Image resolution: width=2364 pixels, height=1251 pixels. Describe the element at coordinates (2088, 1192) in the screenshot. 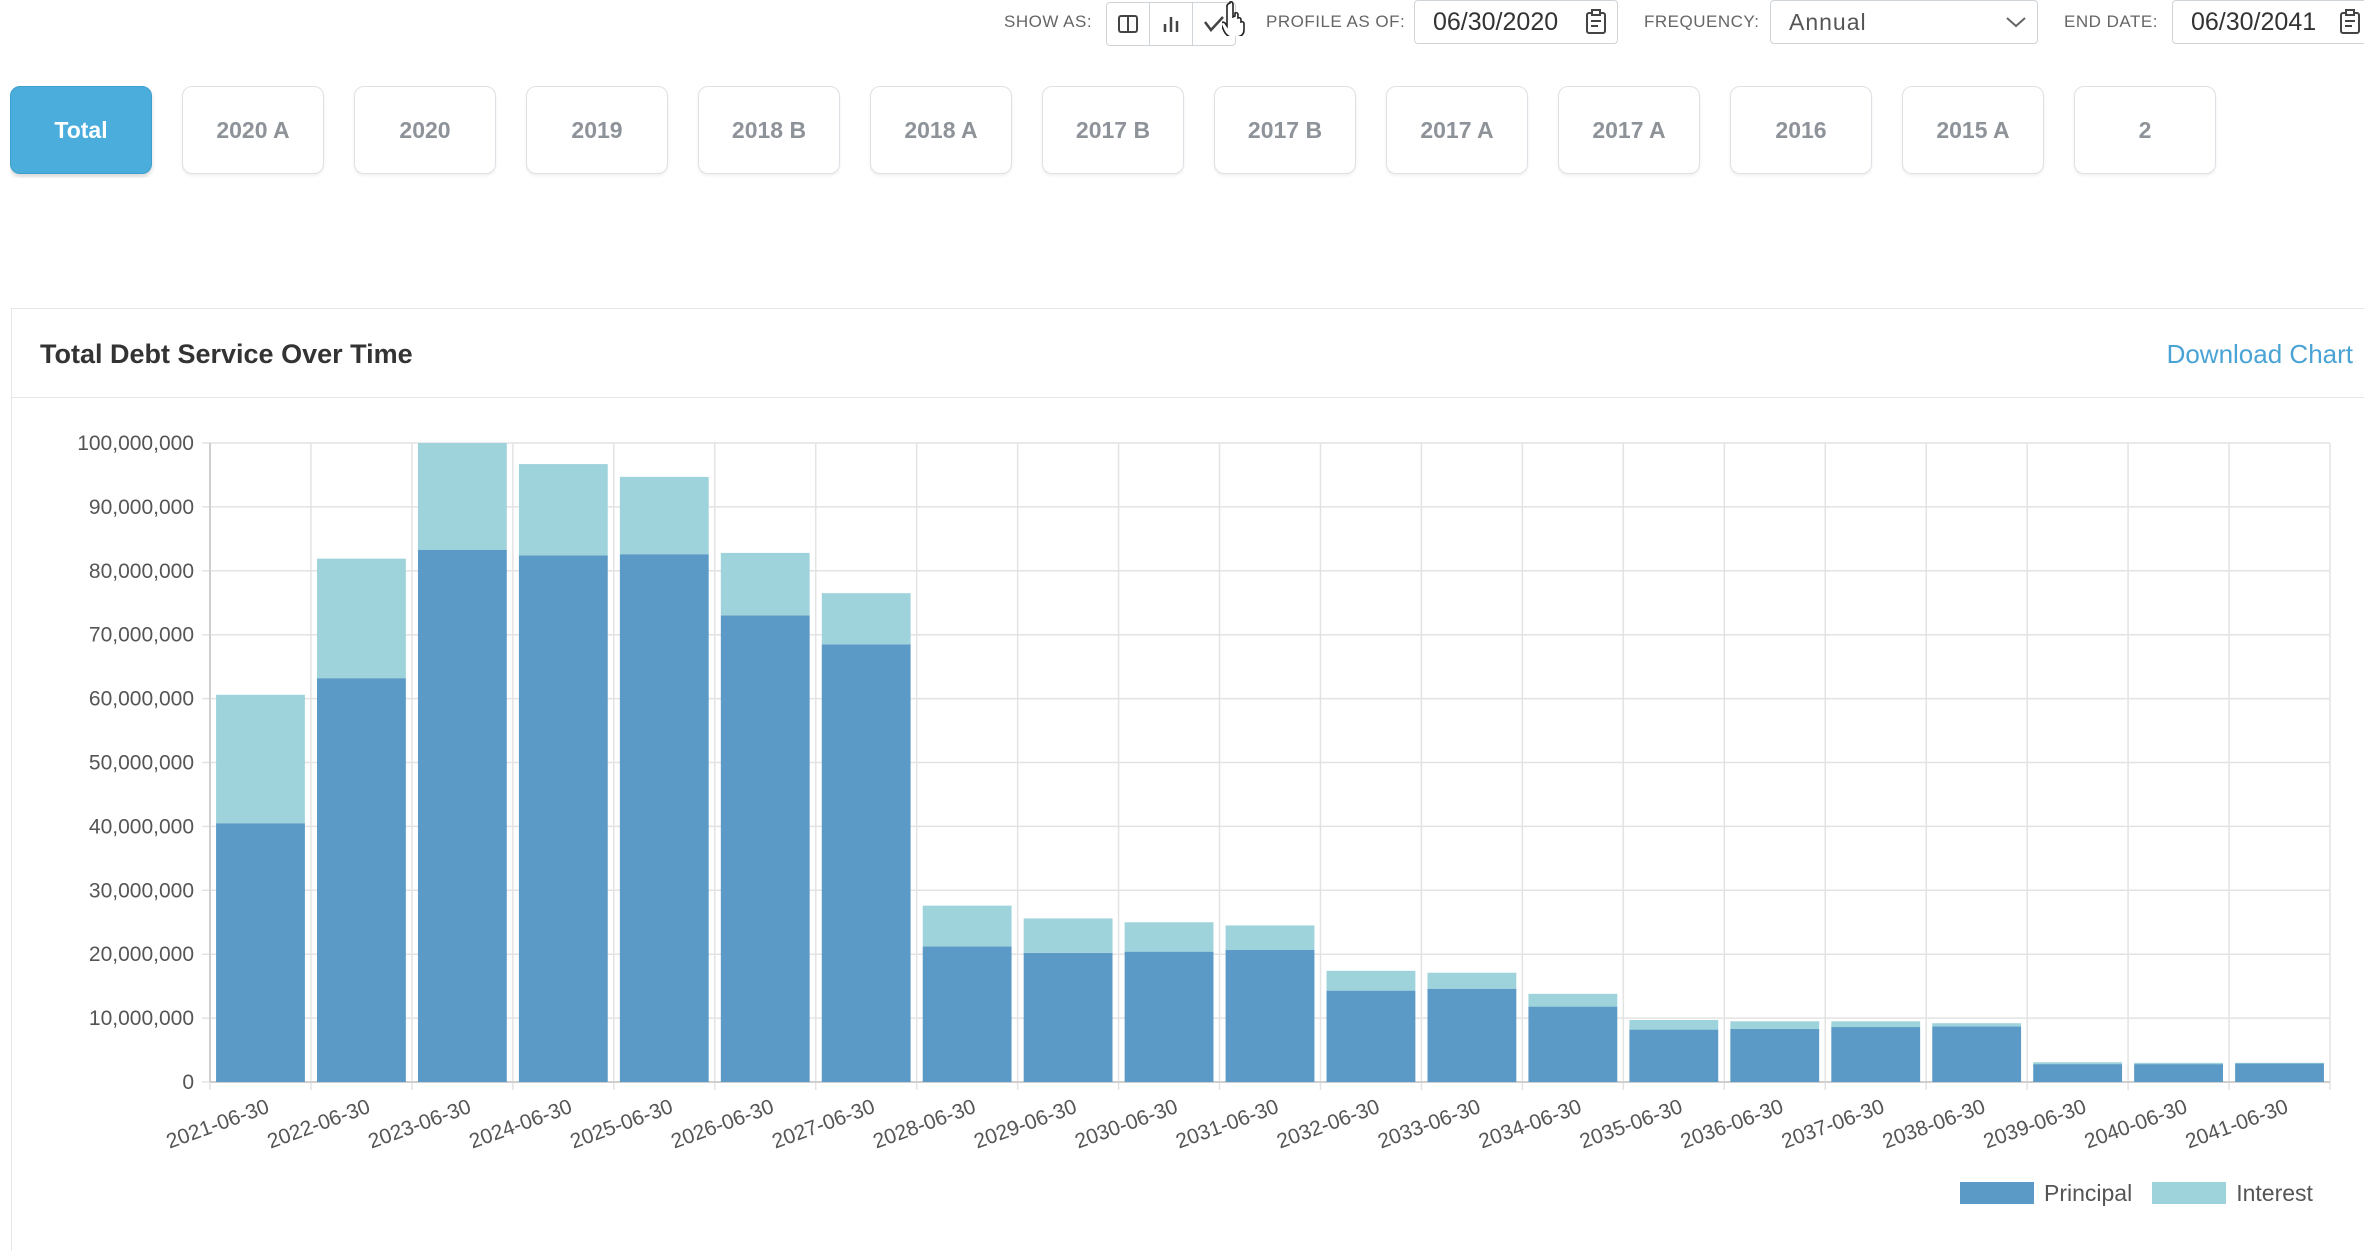

I see `legend-label-principal: Principal` at that location.